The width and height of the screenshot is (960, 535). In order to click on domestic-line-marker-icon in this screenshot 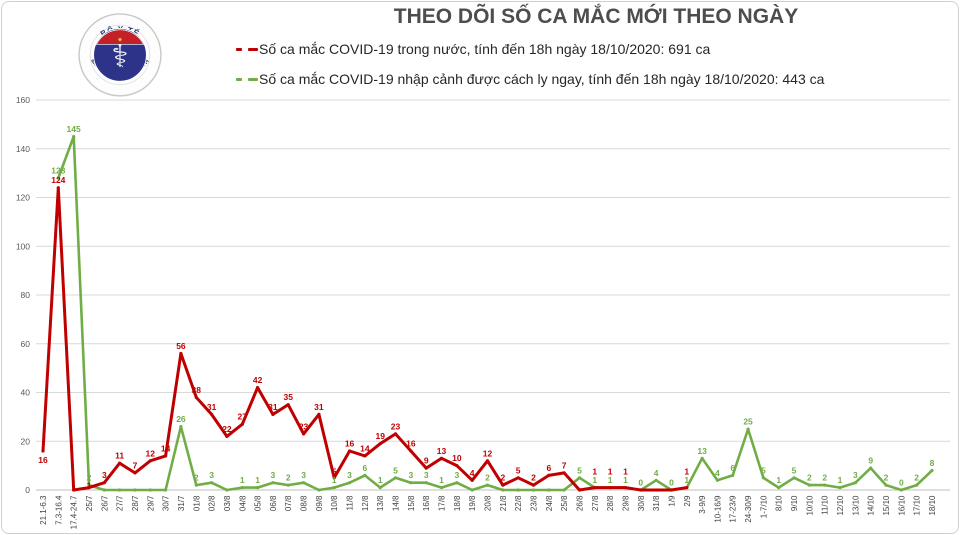, I will do `click(253, 49)`.